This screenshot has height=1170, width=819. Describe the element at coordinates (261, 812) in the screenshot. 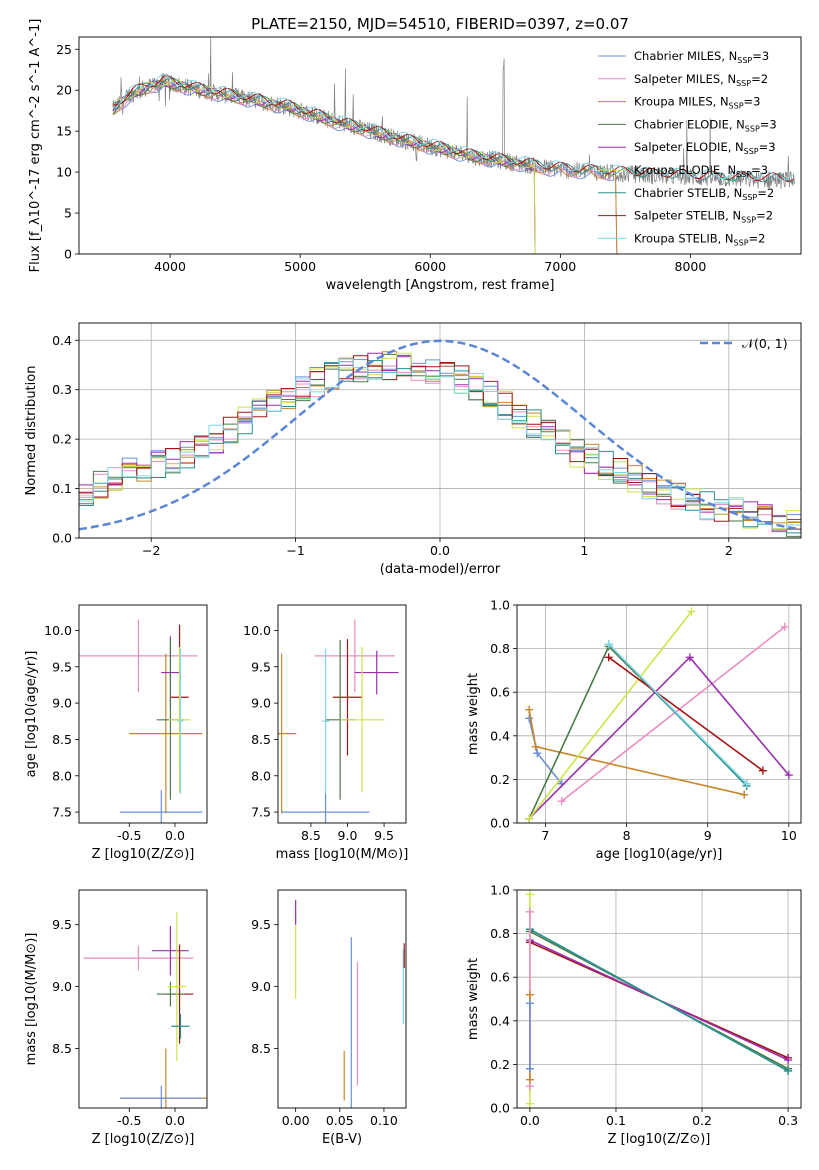

I see `y-tick-label: 7.5` at that location.